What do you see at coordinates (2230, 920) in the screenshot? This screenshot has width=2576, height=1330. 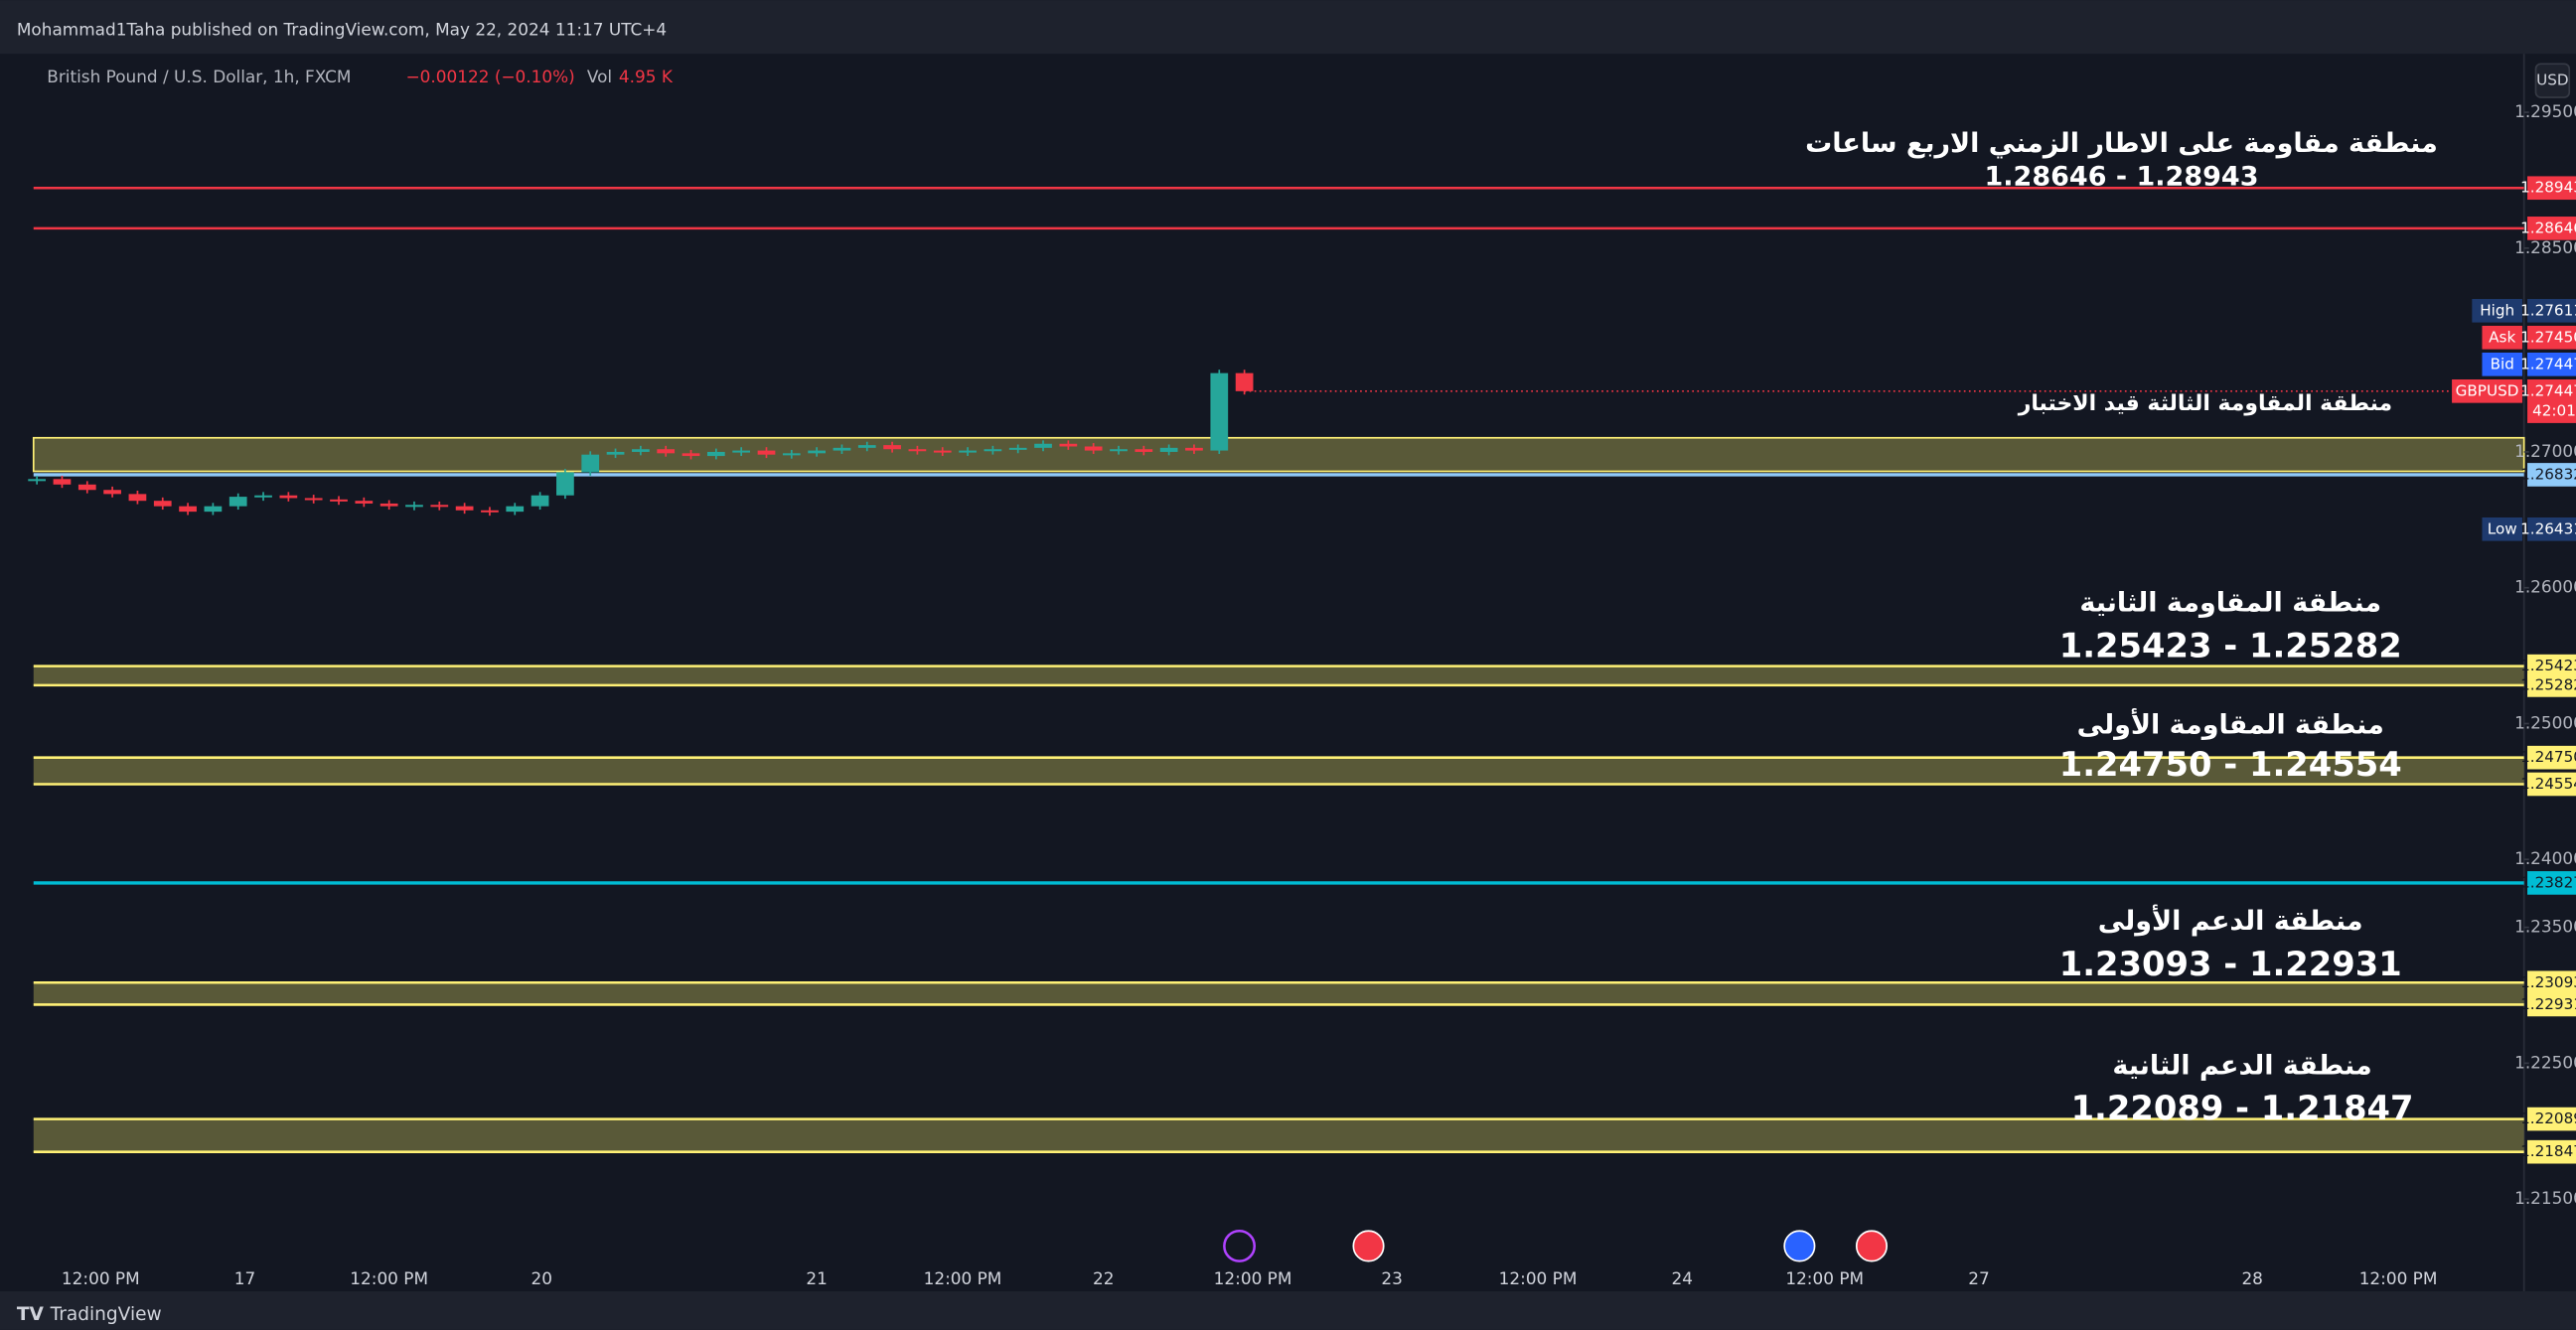 I see `annotation-text: منطقة الدعم الأولى` at bounding box center [2230, 920].